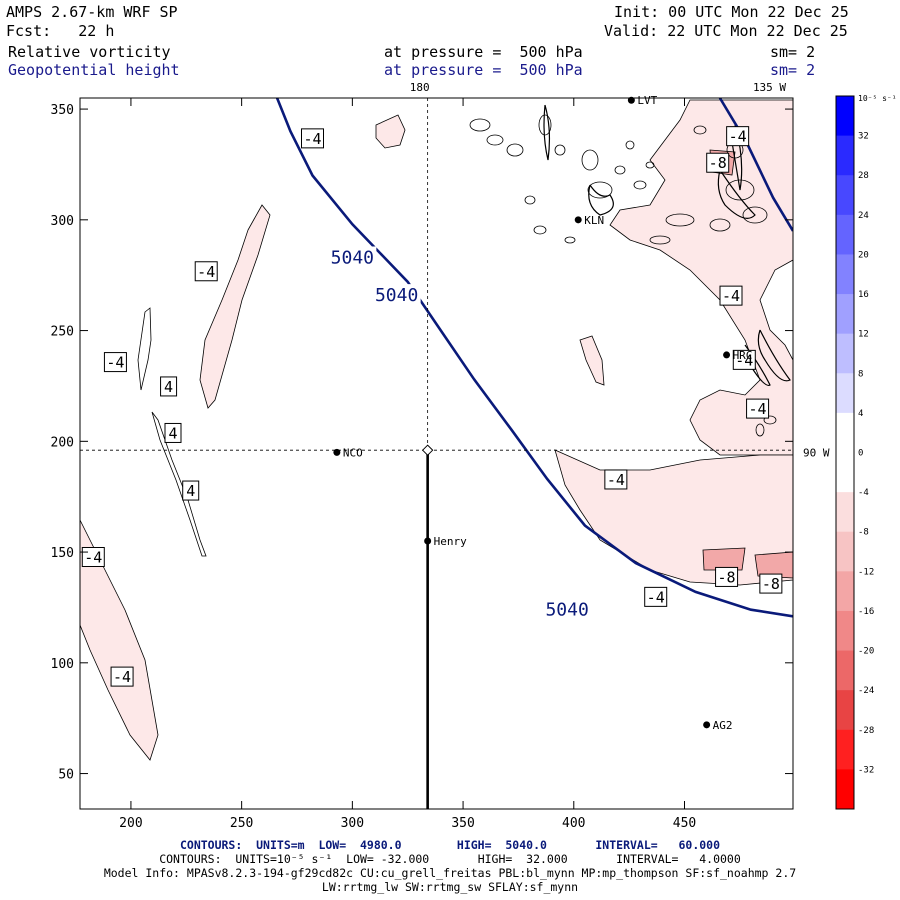 The height and width of the screenshot is (900, 900). What do you see at coordinates (420, 87) in the screenshot?
I see `meridian-label: 180` at bounding box center [420, 87].